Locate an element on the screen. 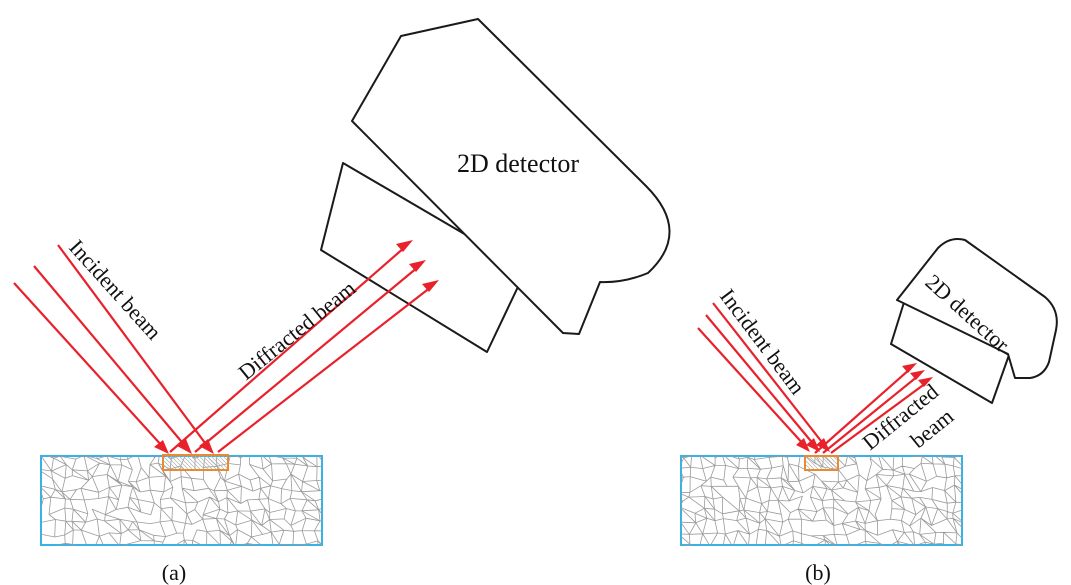  detector-body-b is located at coordinates (977, 308).